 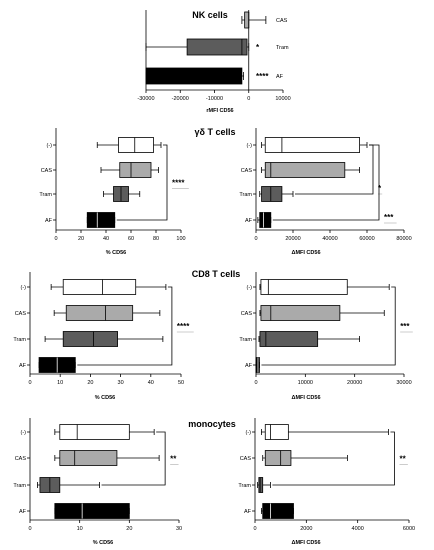 What do you see at coordinates (247, 171) in the screenshot?
I see `gd_mfi-category-label: CAS` at bounding box center [247, 171].